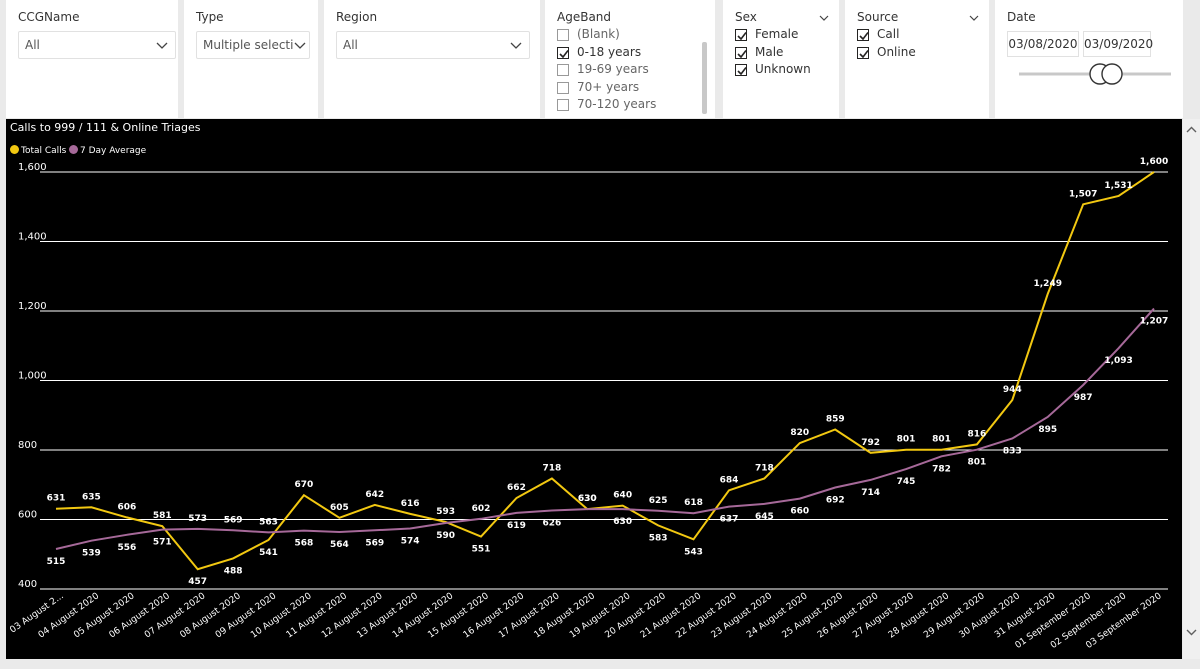  What do you see at coordinates (919, 615) in the screenshot?
I see `x-tick-label: 28 August 2020` at bounding box center [919, 615].